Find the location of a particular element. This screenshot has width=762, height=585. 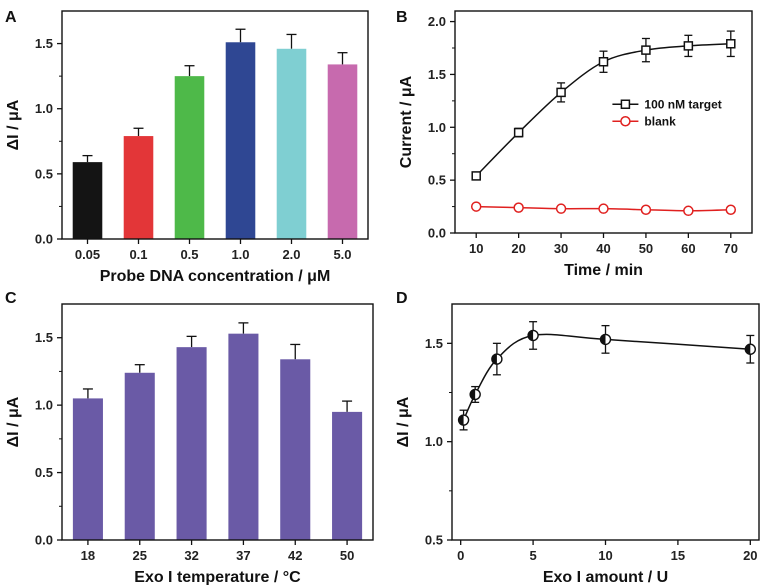

panel-a-ytick-label: 1.5 is located at coordinates (44, 43).